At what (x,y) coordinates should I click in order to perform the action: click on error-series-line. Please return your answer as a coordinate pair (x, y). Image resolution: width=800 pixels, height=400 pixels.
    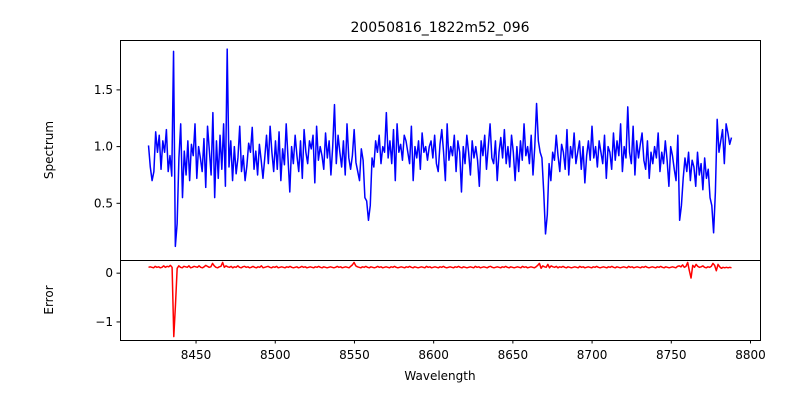
    Looking at the image, I should click on (440, 299).